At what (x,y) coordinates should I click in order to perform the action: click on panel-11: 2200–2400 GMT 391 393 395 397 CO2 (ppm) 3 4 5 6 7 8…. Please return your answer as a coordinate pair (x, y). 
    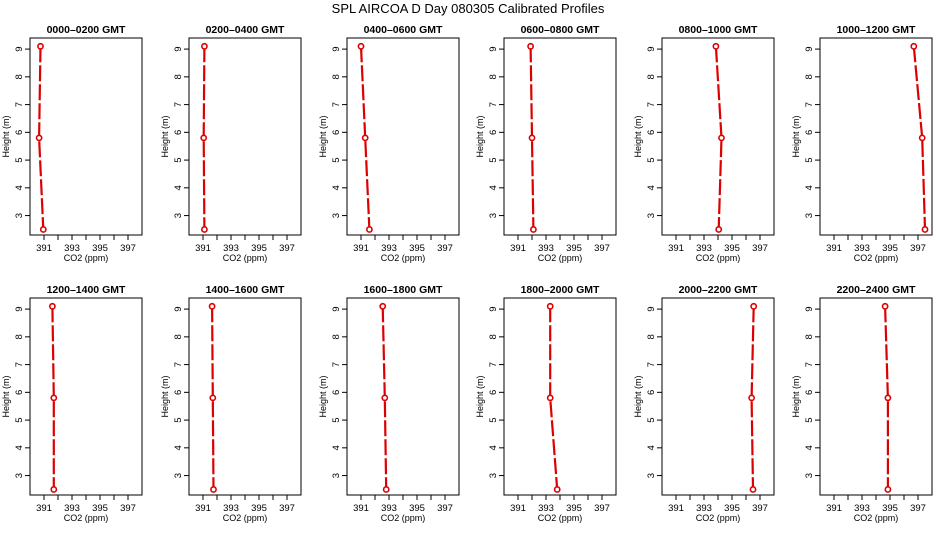
    Looking at the image, I should click on (862, 403).